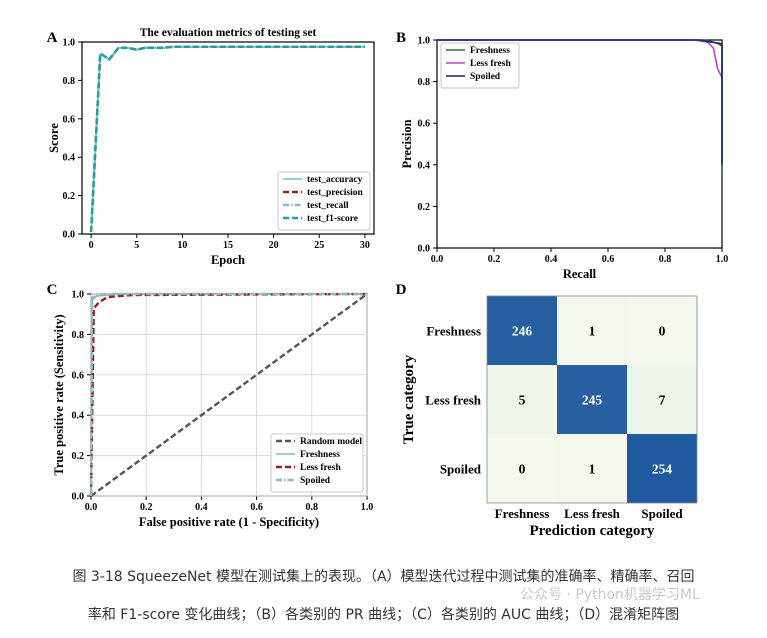  Describe the element at coordinates (78, 295) in the screenshot. I see `panel-c-y-tick-label: 1.0` at that location.